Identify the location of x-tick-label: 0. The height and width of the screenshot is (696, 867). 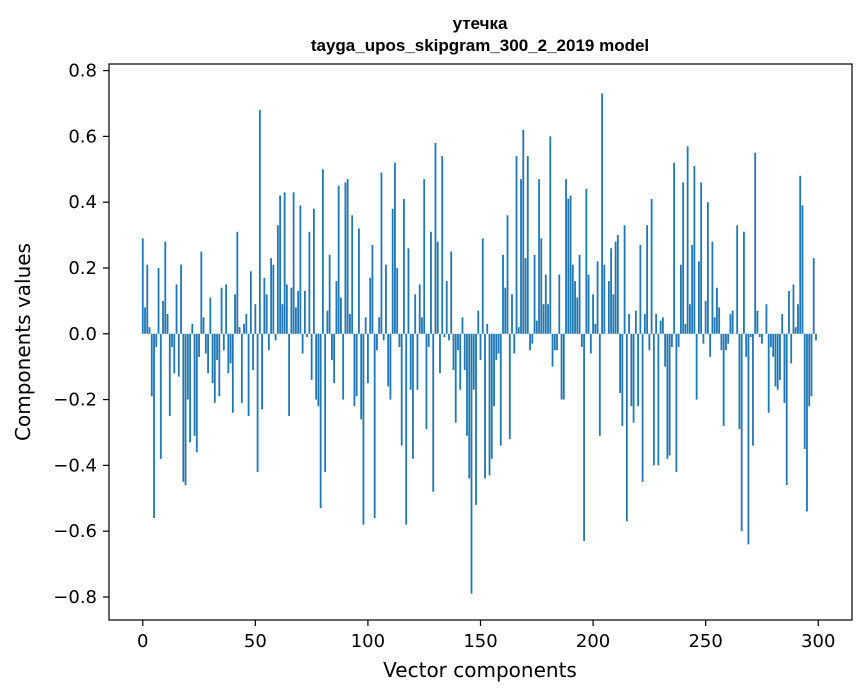
(142, 641).